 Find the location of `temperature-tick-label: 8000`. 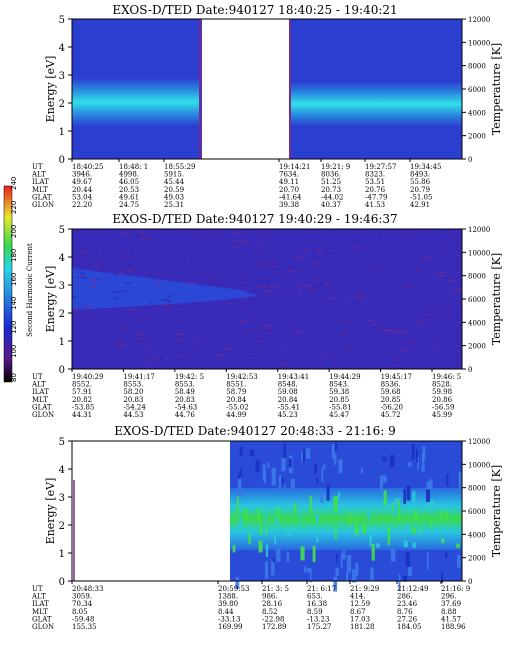

temperature-tick-label: 8000 is located at coordinates (477, 277).